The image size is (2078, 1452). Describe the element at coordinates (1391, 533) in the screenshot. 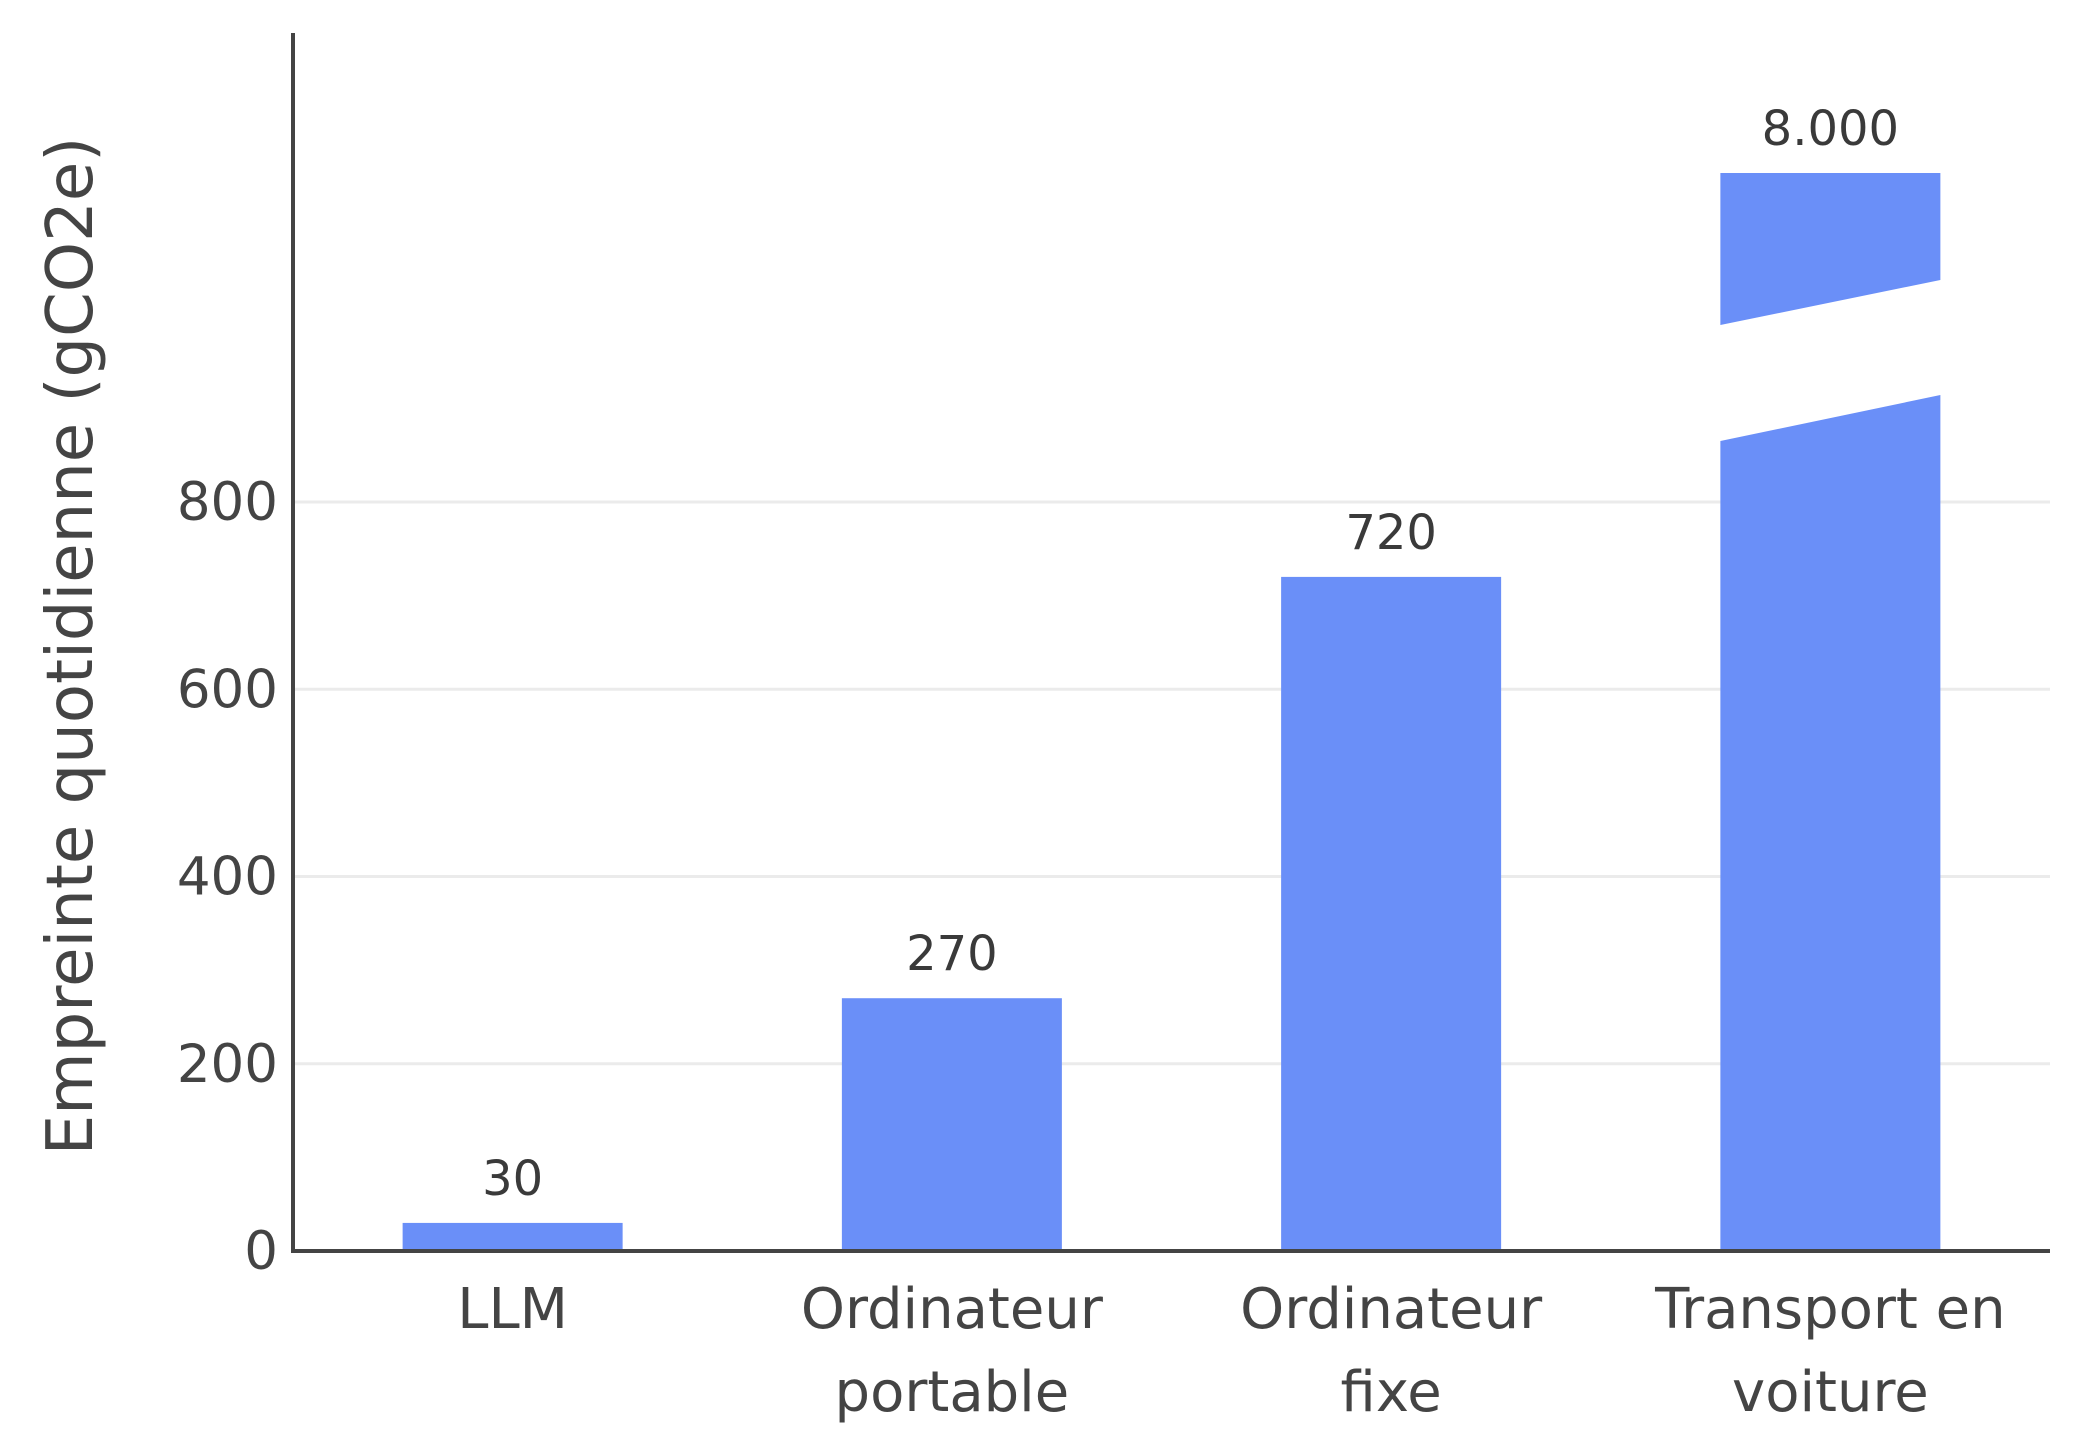

I see `bar-value-label: 720` at that location.